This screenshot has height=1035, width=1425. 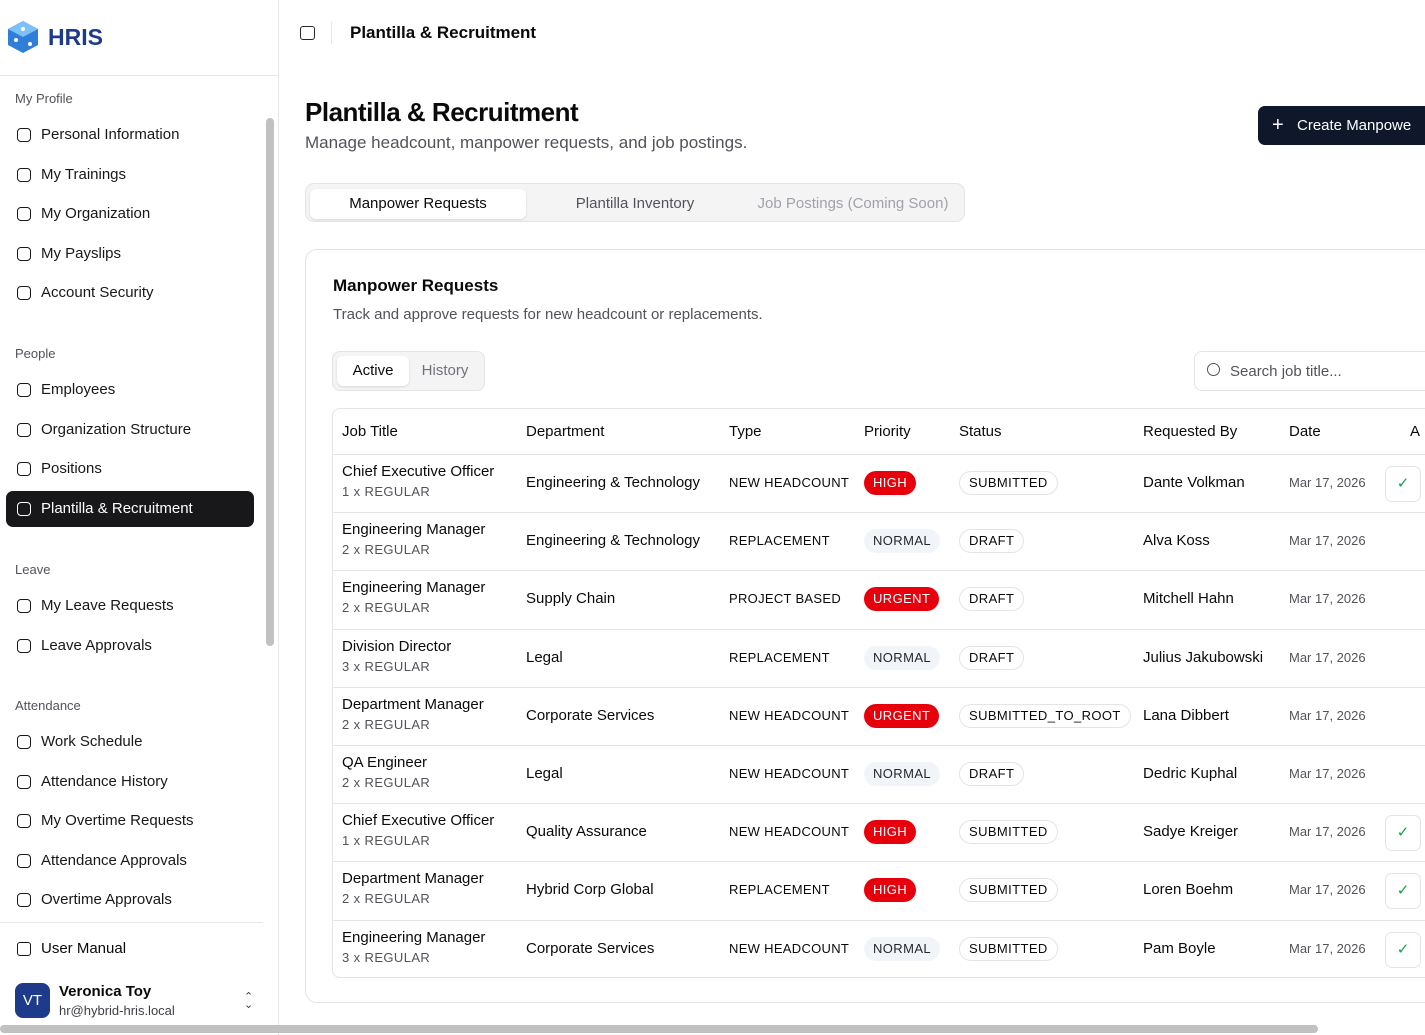 I want to click on filter-tab: Active, so click(x=373, y=371).